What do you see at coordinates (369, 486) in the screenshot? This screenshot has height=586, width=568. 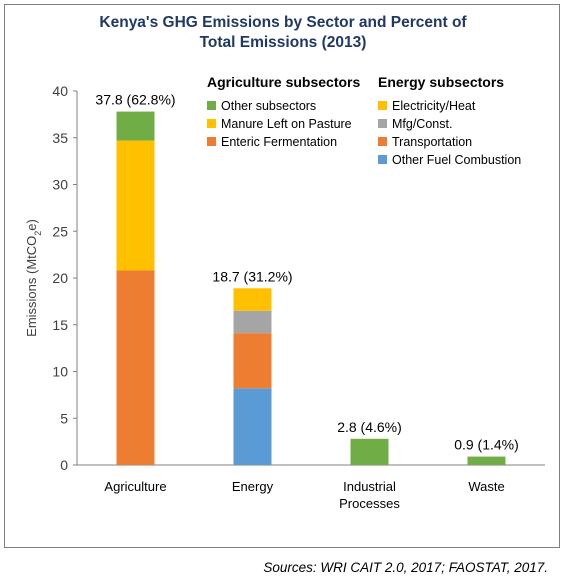 I see `x-category-label: Industrial` at bounding box center [369, 486].